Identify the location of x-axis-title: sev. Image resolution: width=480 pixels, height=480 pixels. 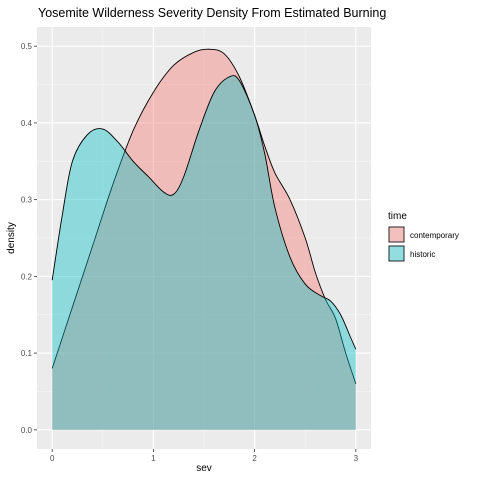
(204, 468).